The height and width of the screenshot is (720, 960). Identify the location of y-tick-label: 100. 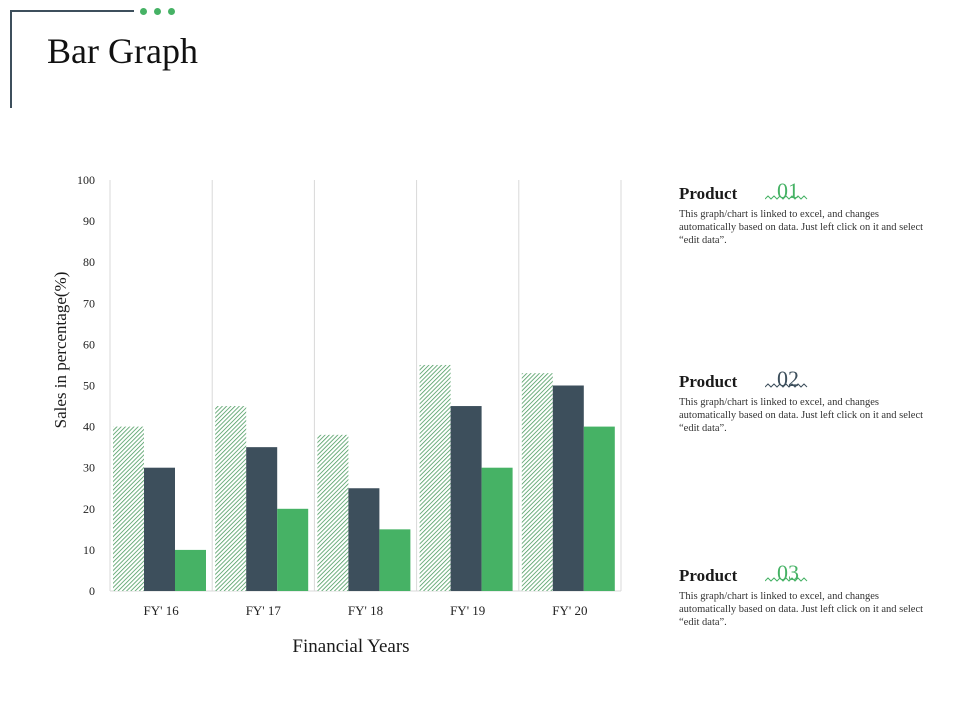
(86, 180).